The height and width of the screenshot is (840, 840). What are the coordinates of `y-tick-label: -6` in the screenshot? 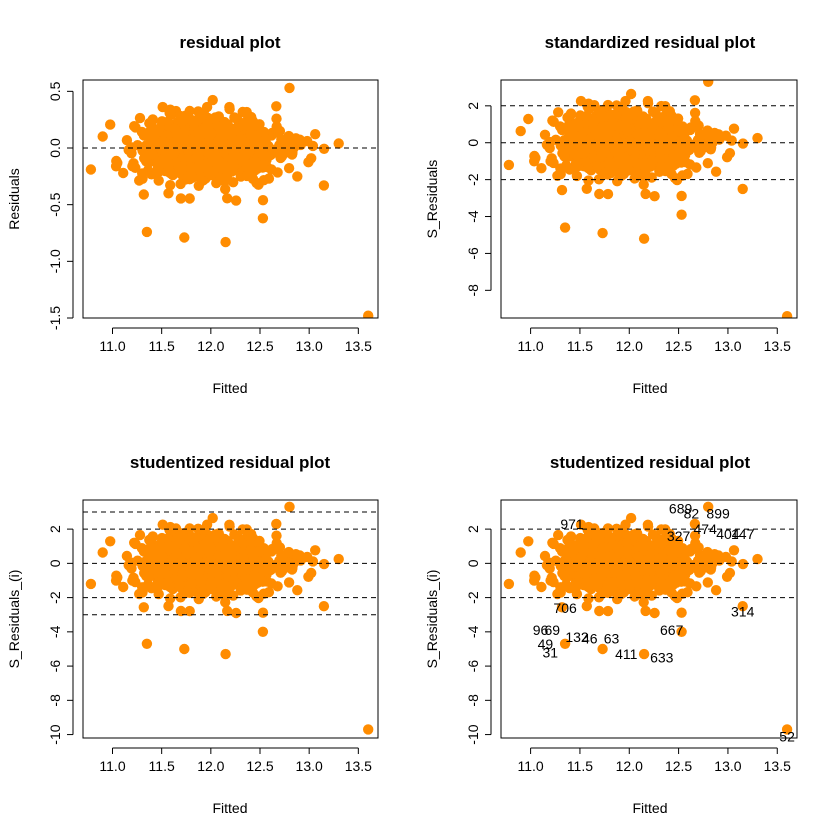 It's located at (55, 666).